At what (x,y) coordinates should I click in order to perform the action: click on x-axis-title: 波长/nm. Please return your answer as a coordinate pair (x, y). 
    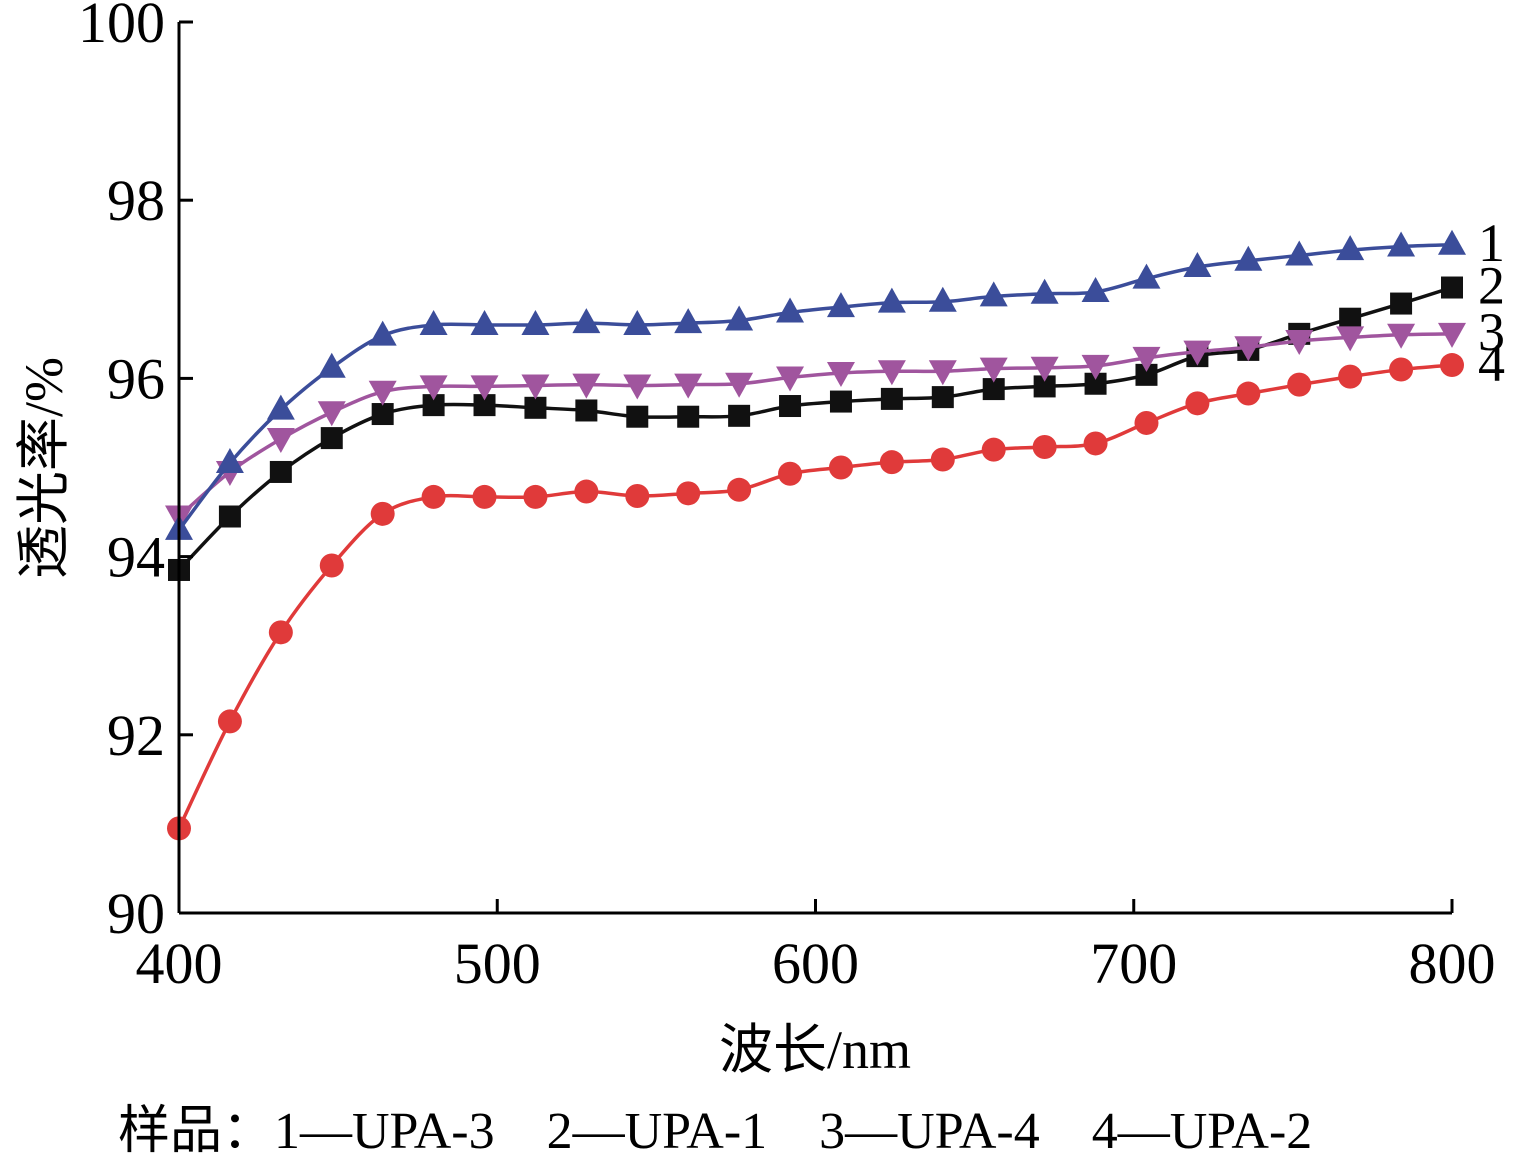
    Looking at the image, I should click on (815, 1050).